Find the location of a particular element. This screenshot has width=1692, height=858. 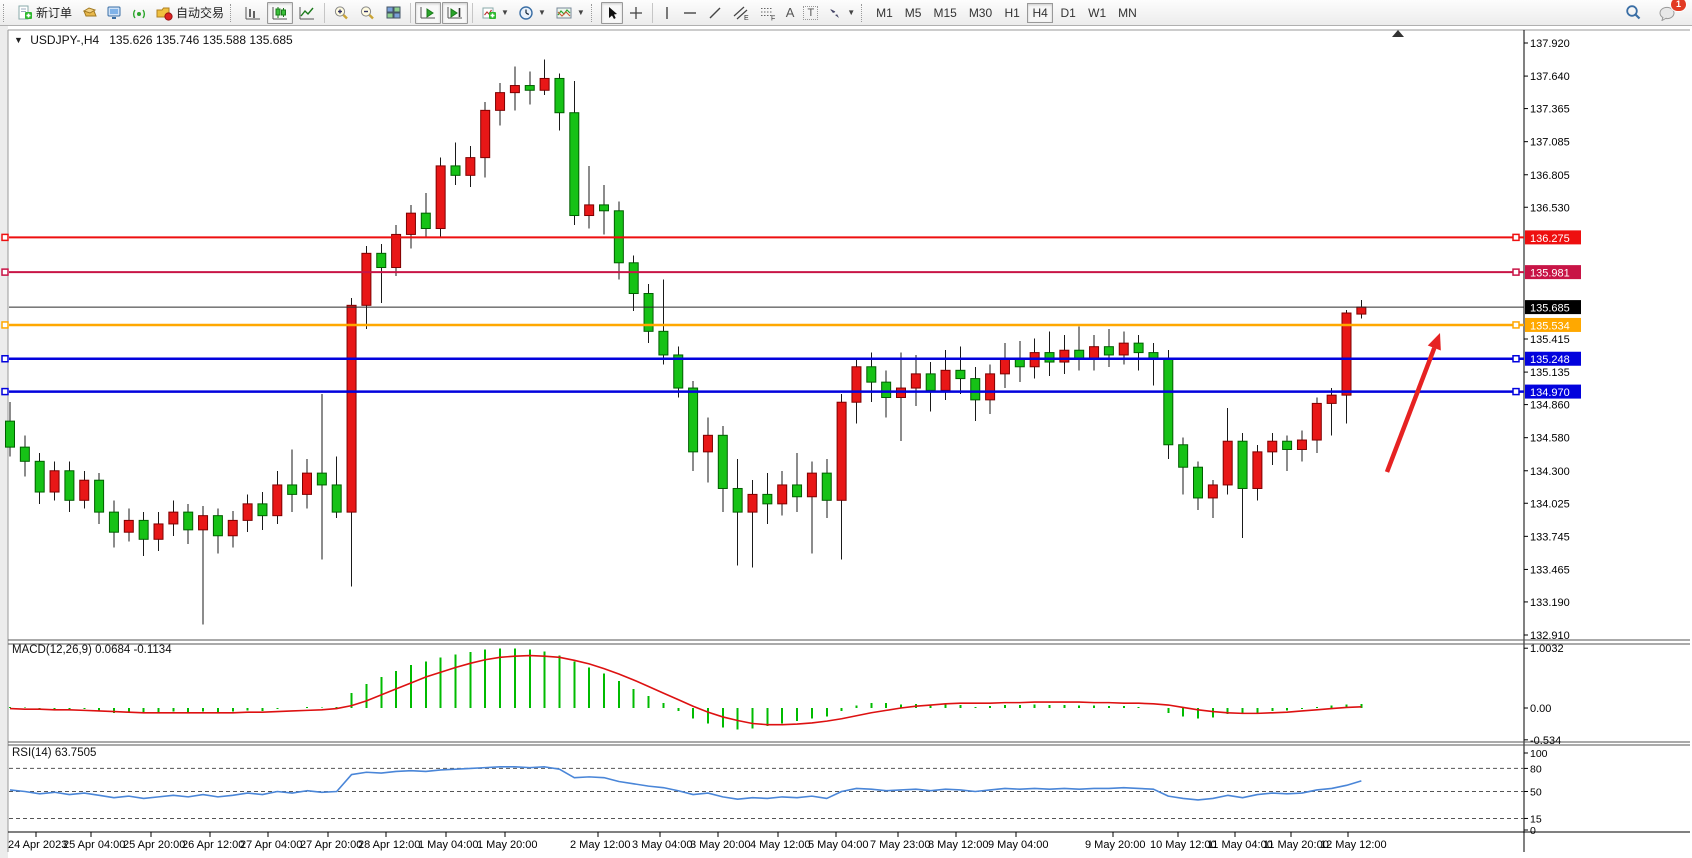

time-axis-label: 27 Apr 04:00 is located at coordinates (271, 845).